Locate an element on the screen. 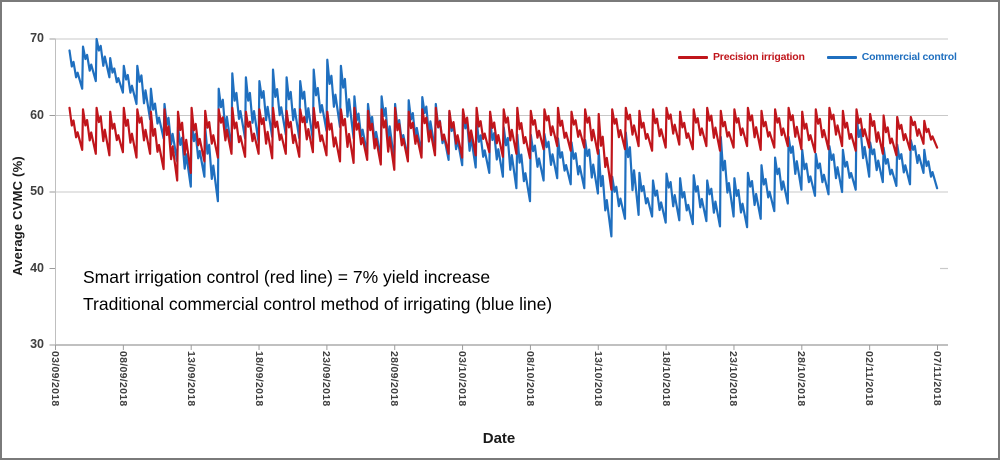 The height and width of the screenshot is (460, 1000). y-tick-label-50: 50 is located at coordinates (37, 191).